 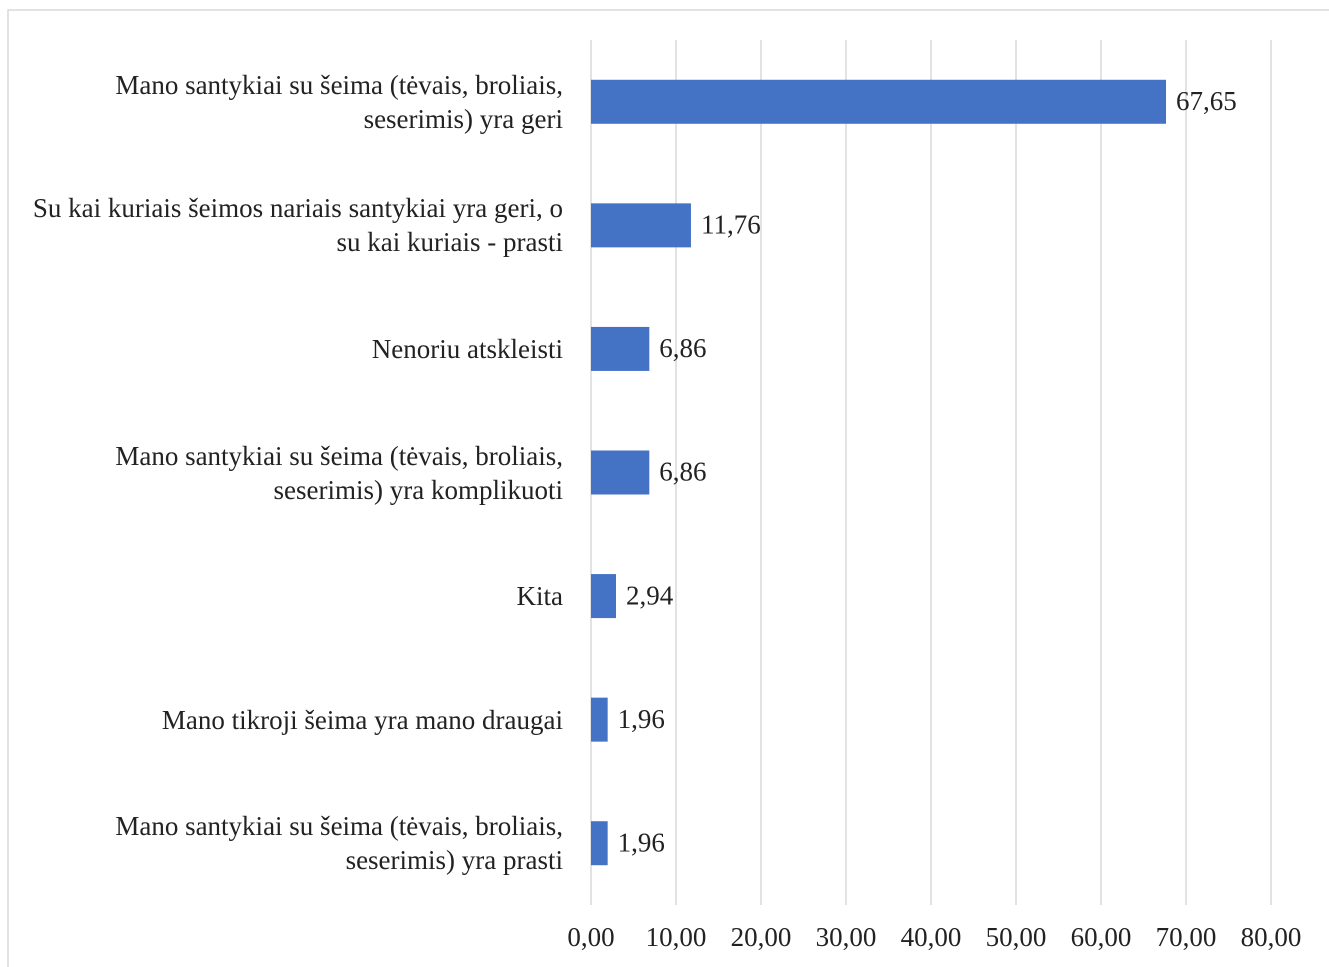 I want to click on x-tick-label: 80,00, so click(x=1271, y=937).